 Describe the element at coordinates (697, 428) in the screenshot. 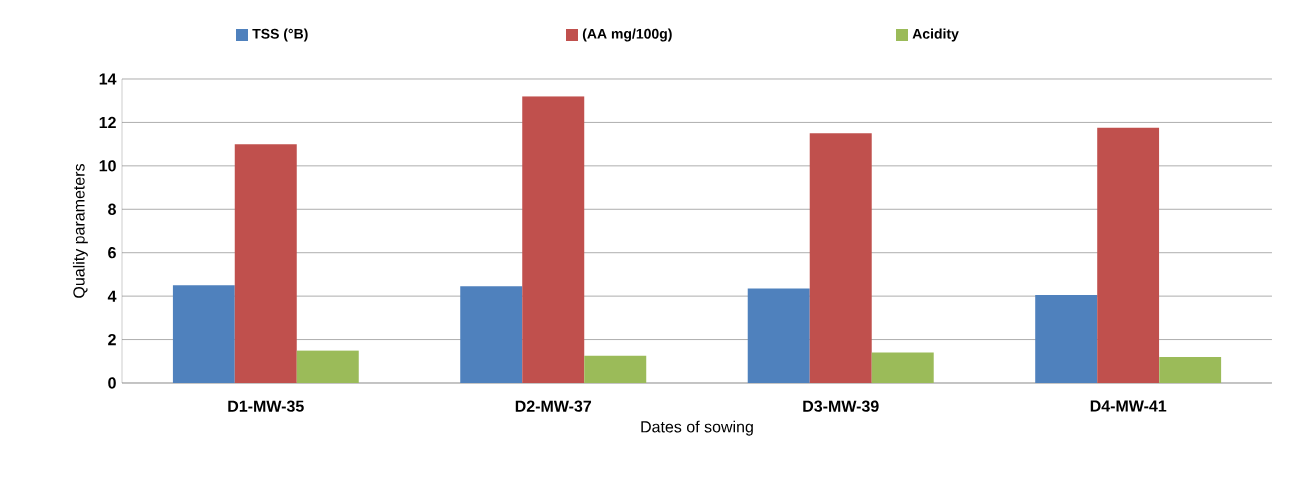

I see `x-axis-title: Dates of sowing` at that location.